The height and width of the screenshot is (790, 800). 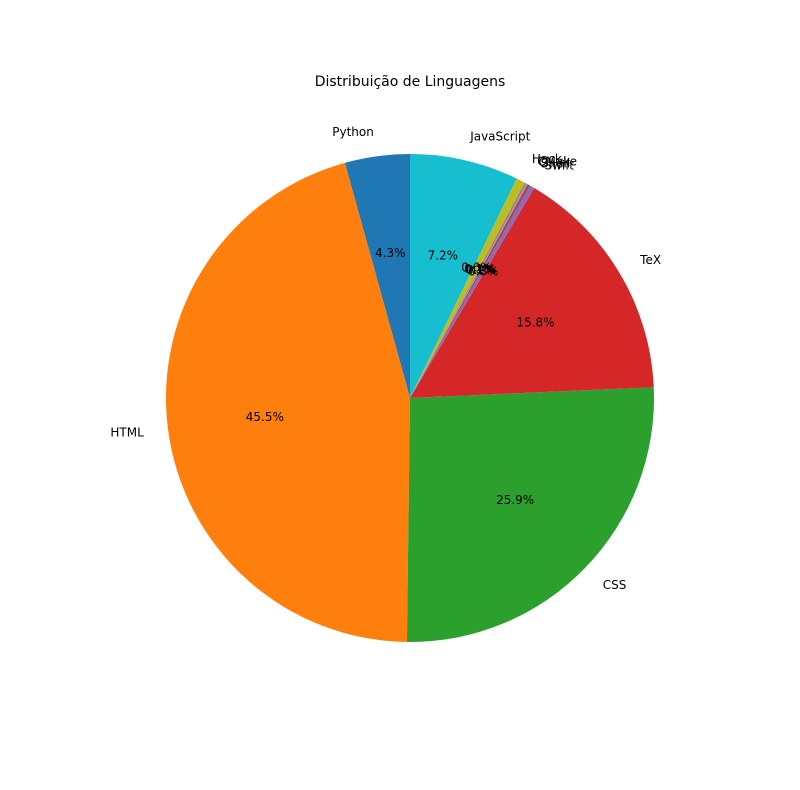 What do you see at coordinates (615, 585) in the screenshot?
I see `slice-label-css: CSS` at bounding box center [615, 585].